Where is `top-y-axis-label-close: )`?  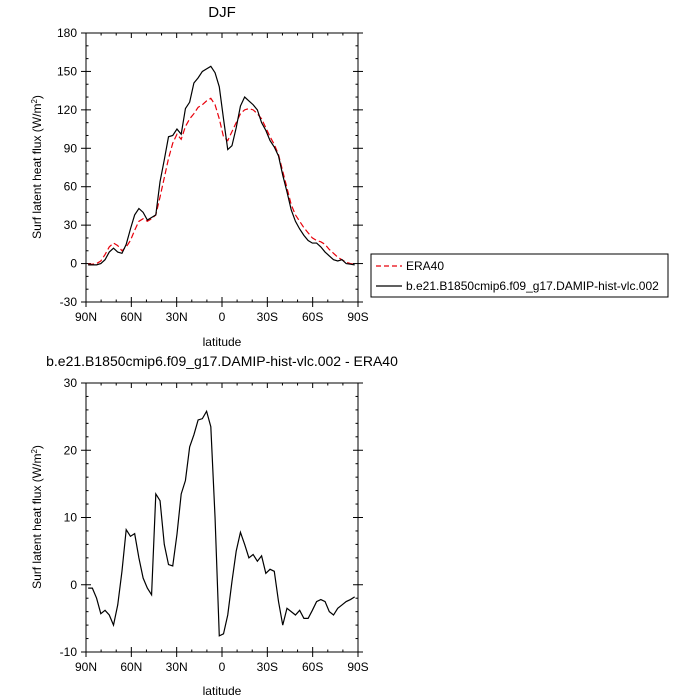
top-y-axis-label-close: ) is located at coordinates (37, 97).